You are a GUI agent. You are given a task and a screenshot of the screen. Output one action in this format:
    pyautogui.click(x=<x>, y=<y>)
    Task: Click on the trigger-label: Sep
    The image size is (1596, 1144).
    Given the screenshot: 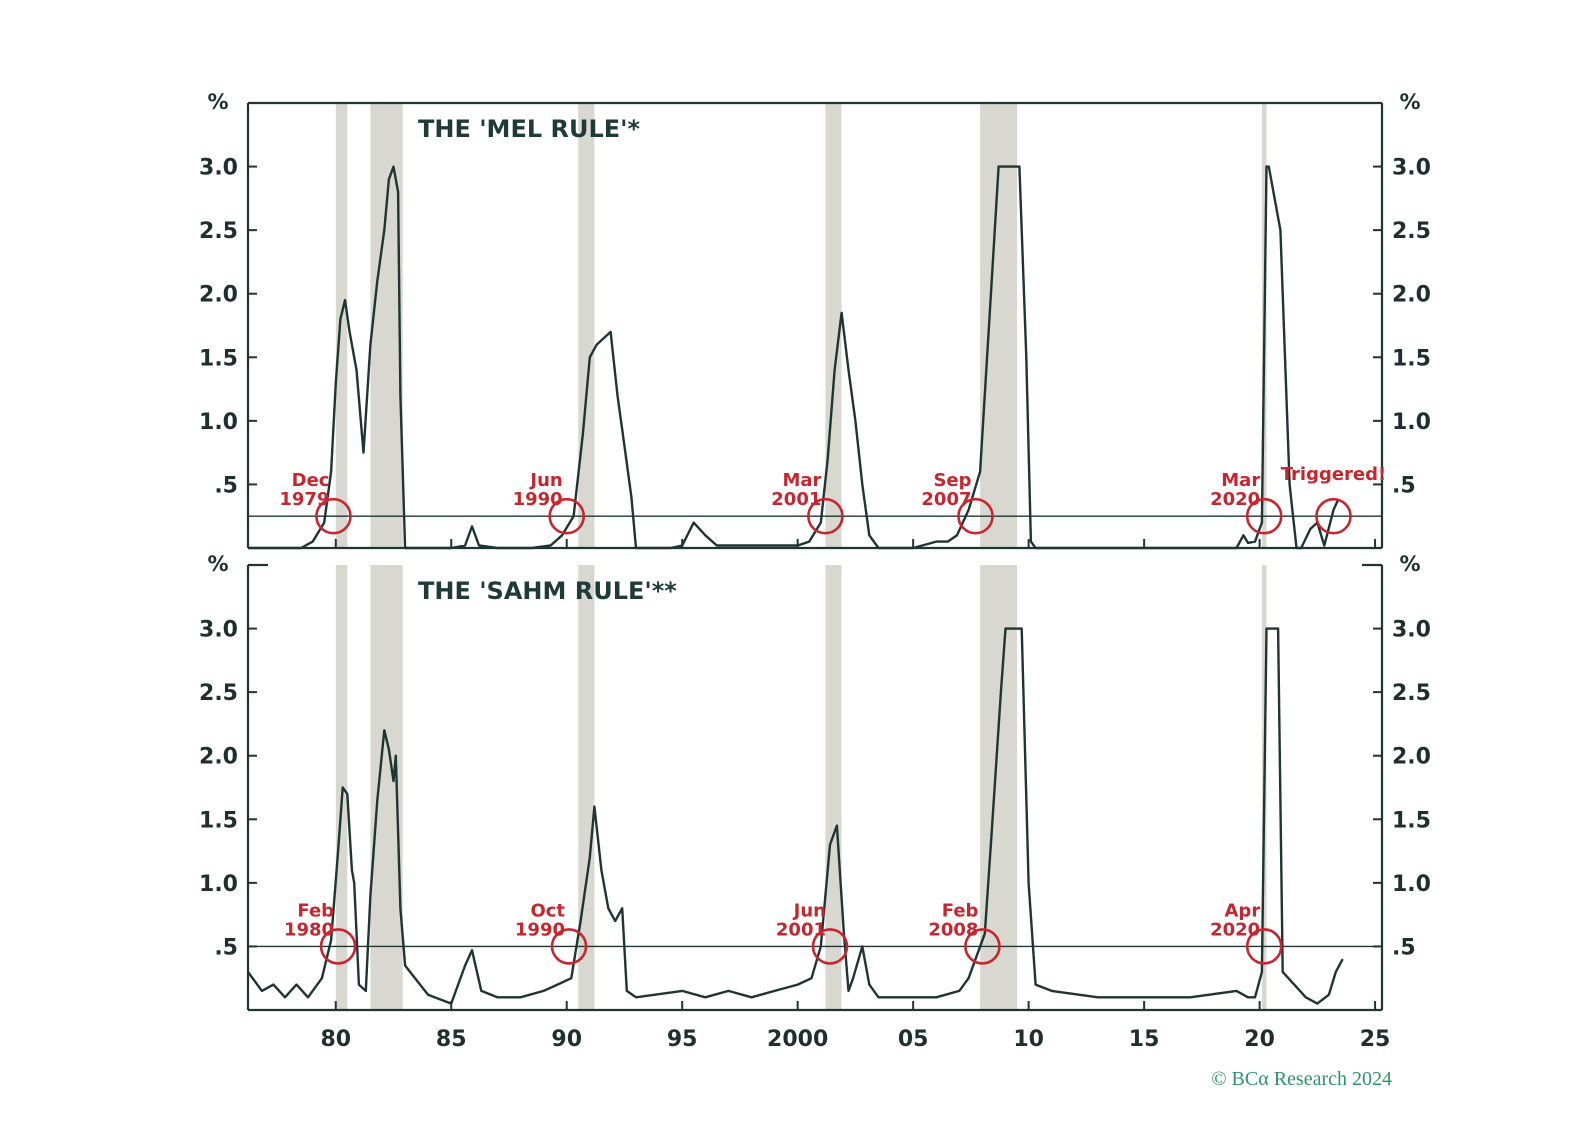 What is the action you would take?
    pyautogui.click(x=952, y=480)
    